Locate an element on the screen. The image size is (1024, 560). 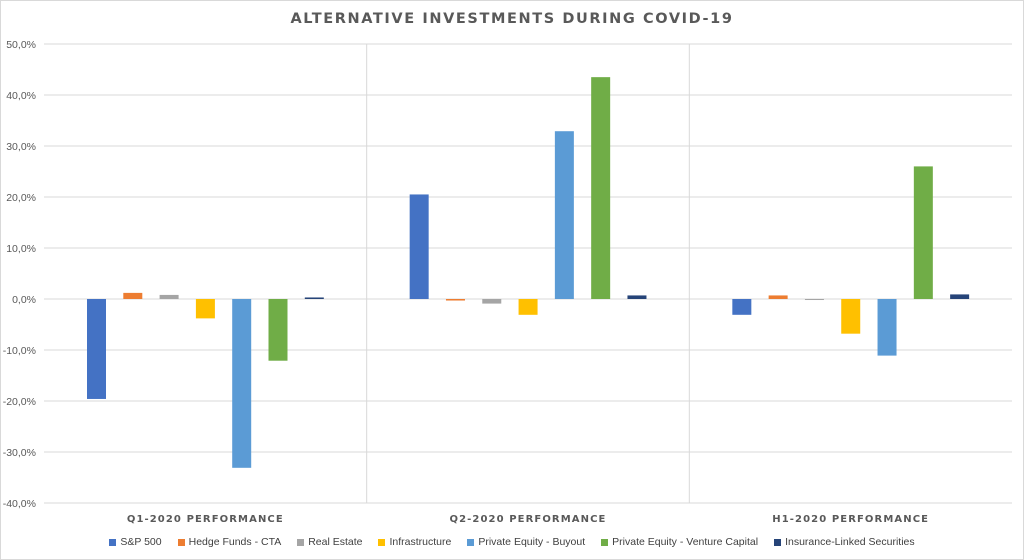
legend-label: Real Estate is located at coordinates (335, 542).